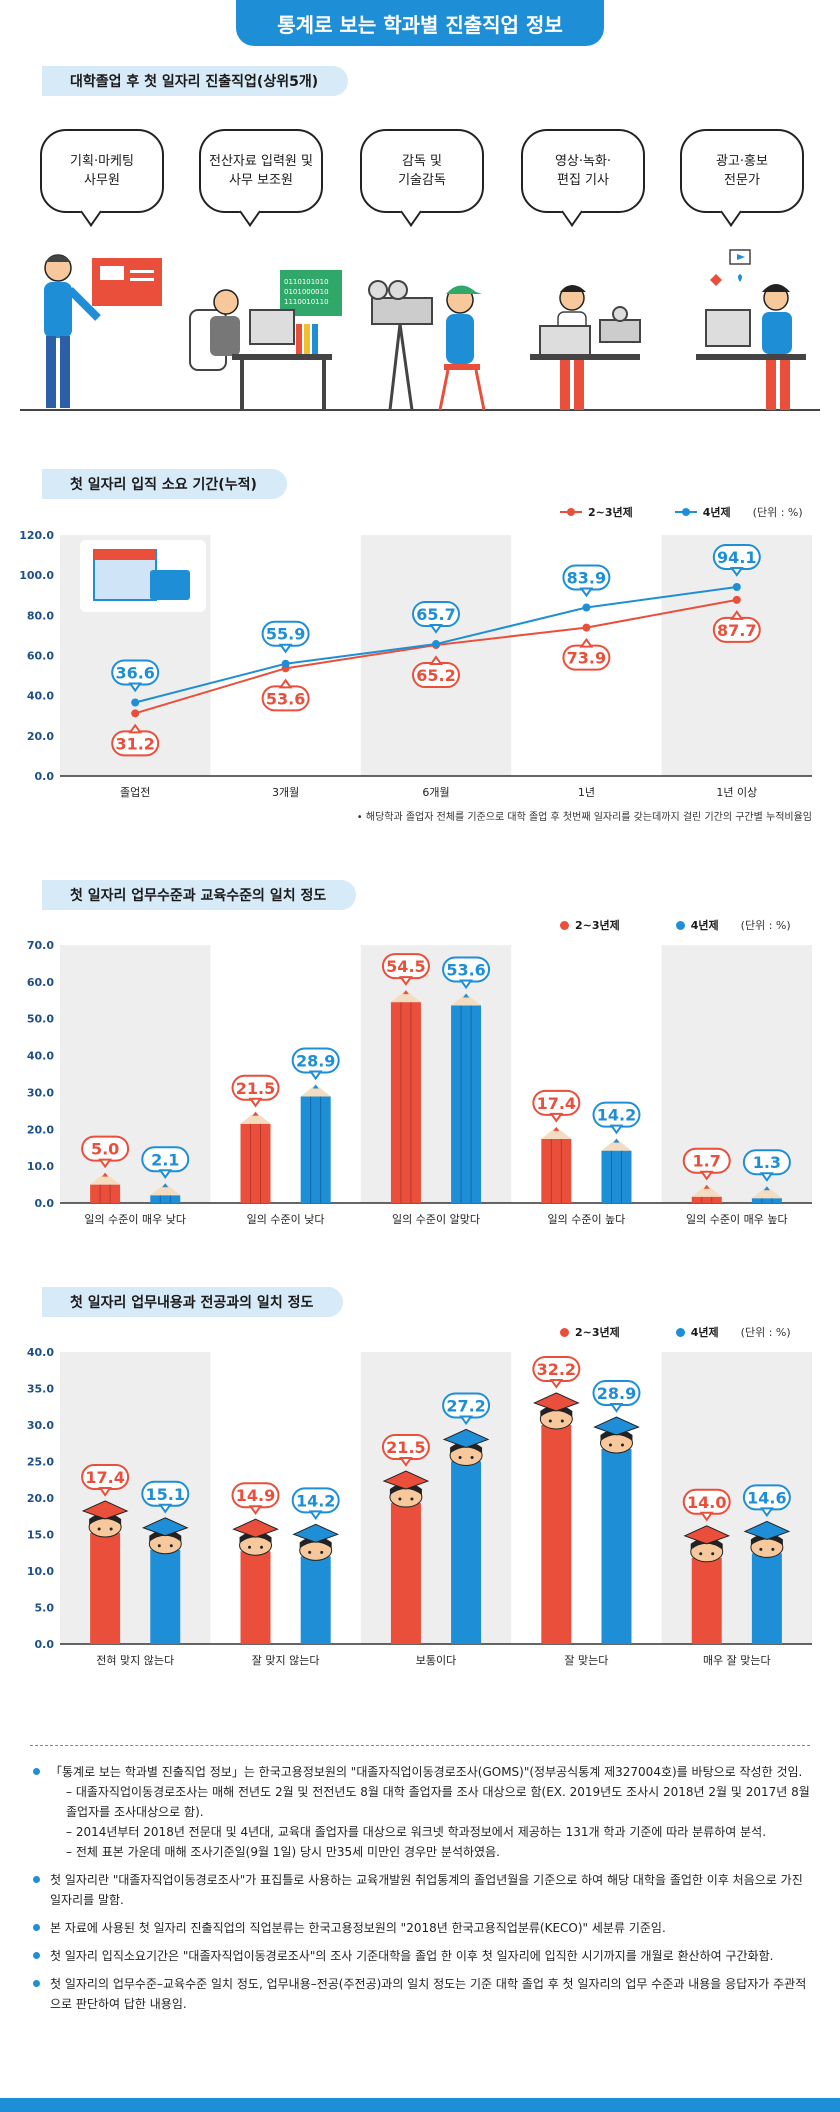 The height and width of the screenshot is (2112, 840). Describe the element at coordinates (616, 1393) in the screenshot. I see `label3-1-3-text: 28.9` at that location.